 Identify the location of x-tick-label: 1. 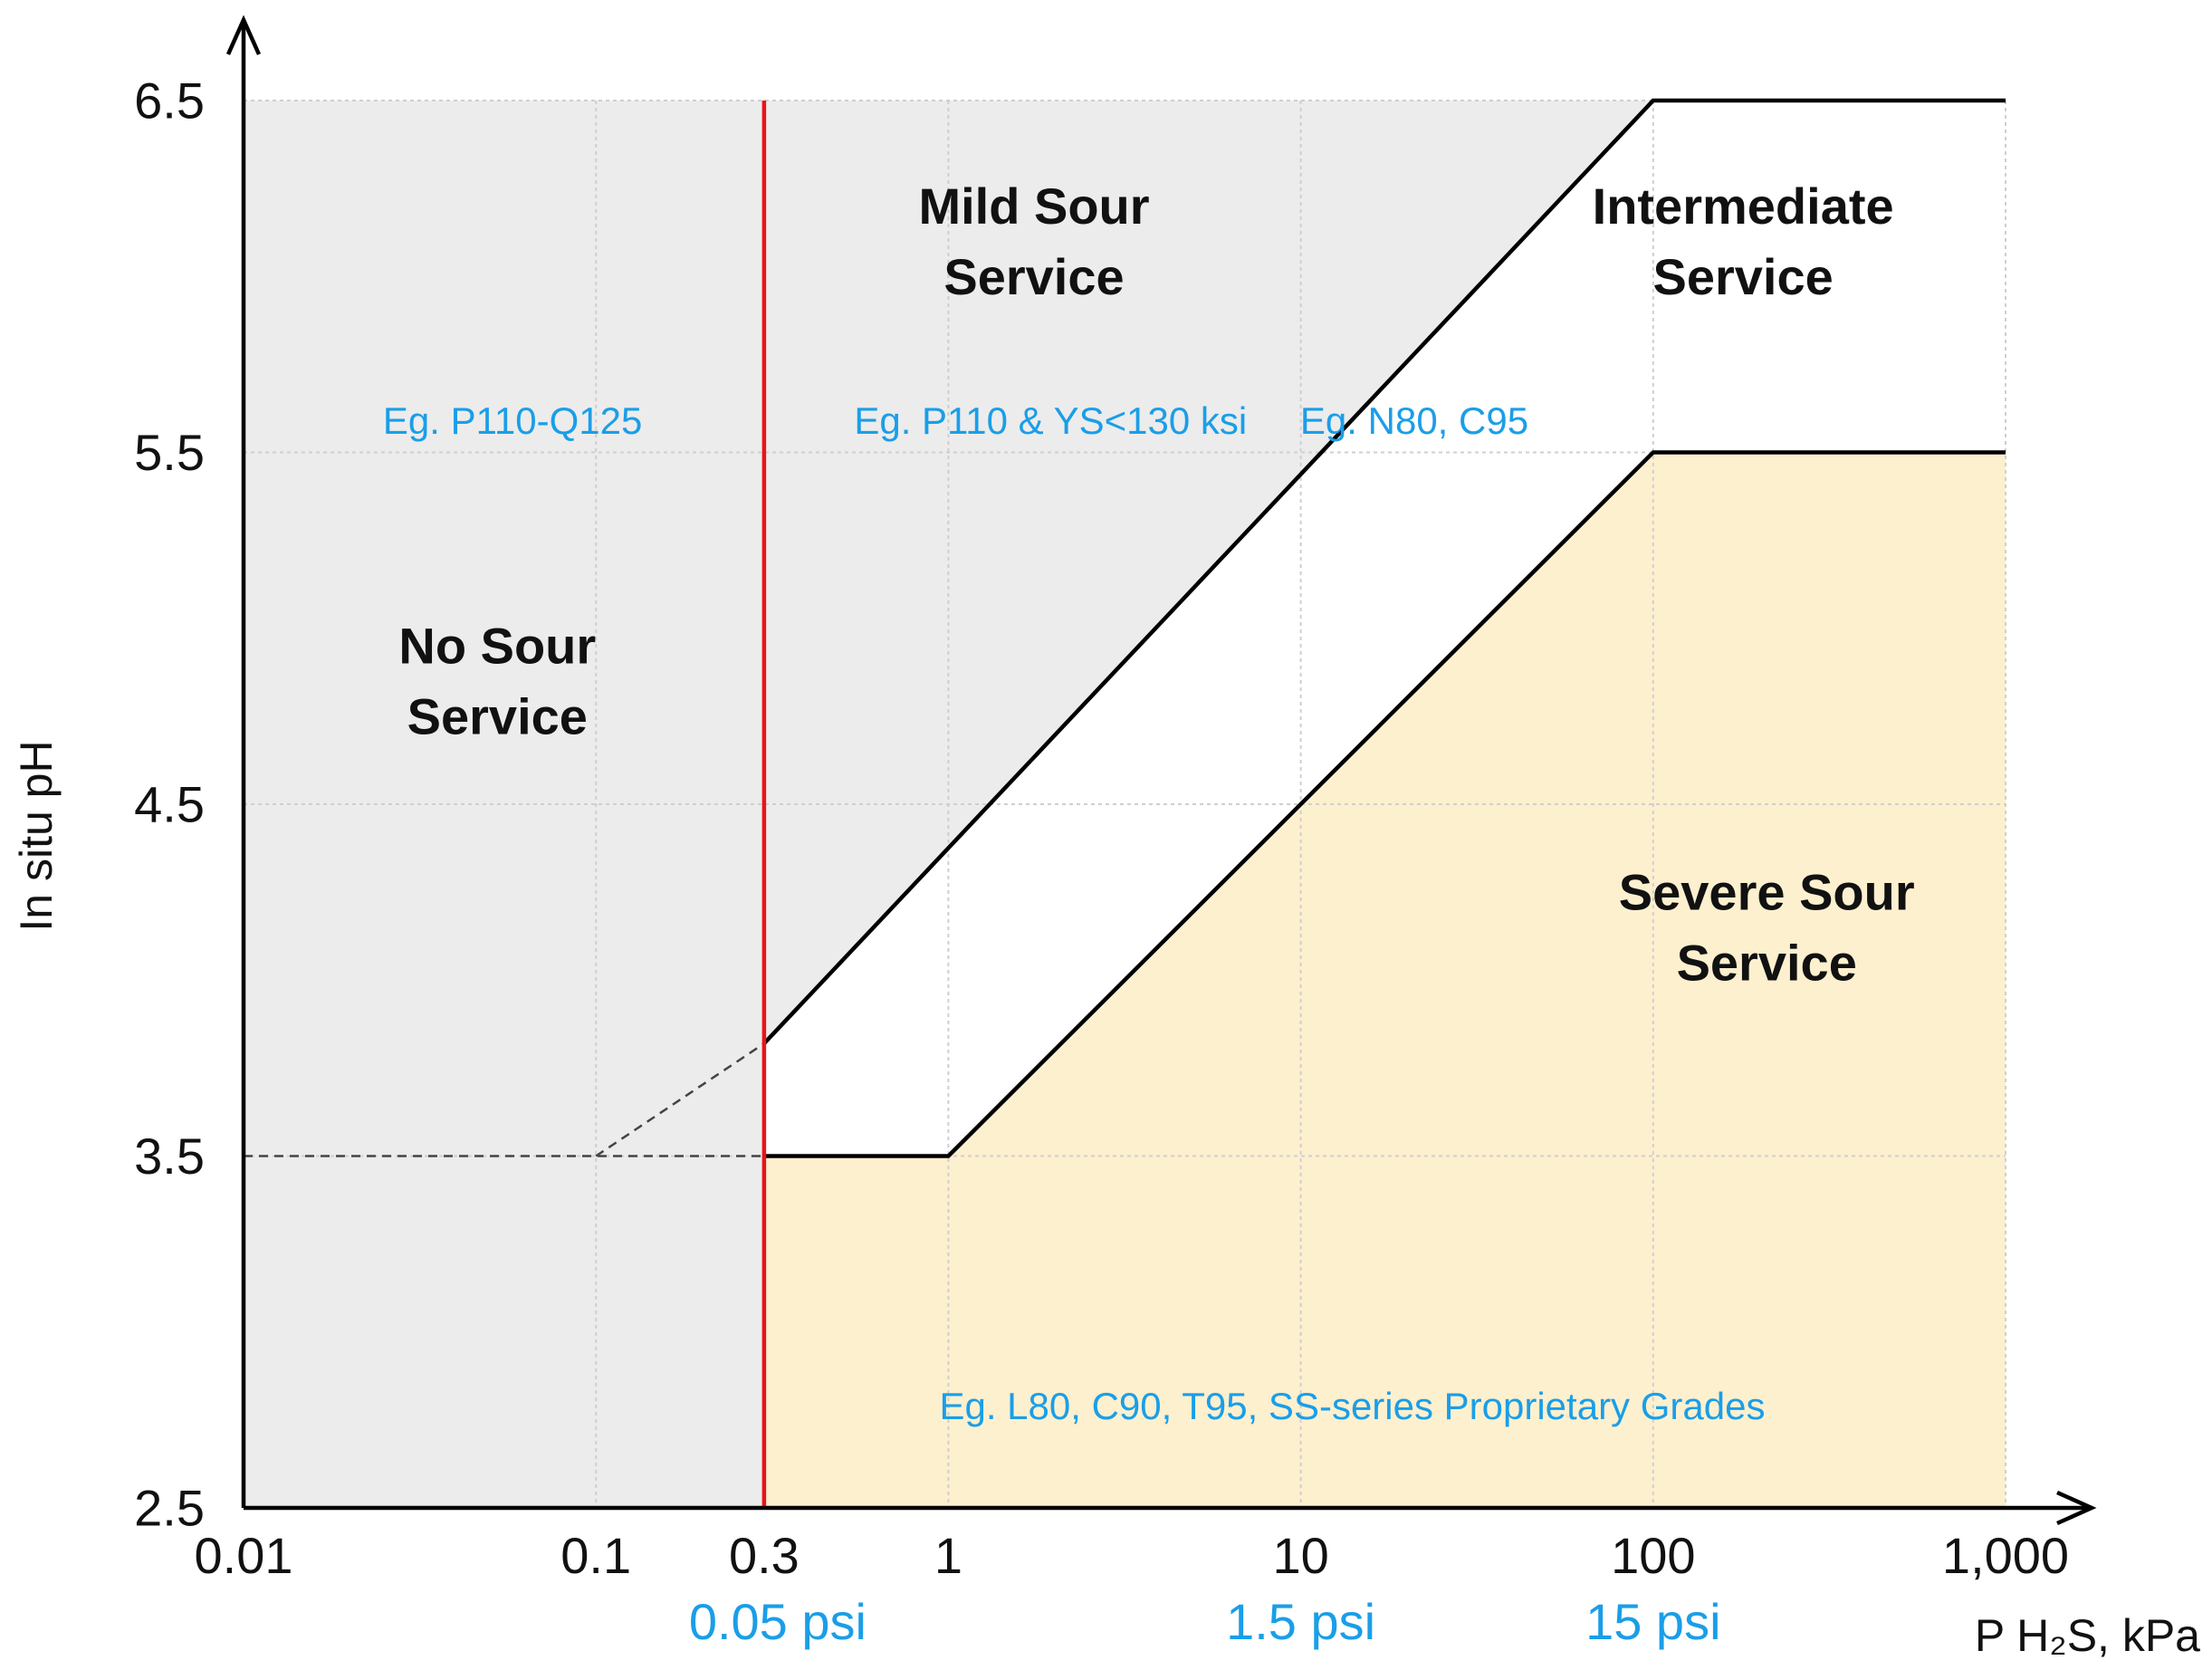
(948, 1555).